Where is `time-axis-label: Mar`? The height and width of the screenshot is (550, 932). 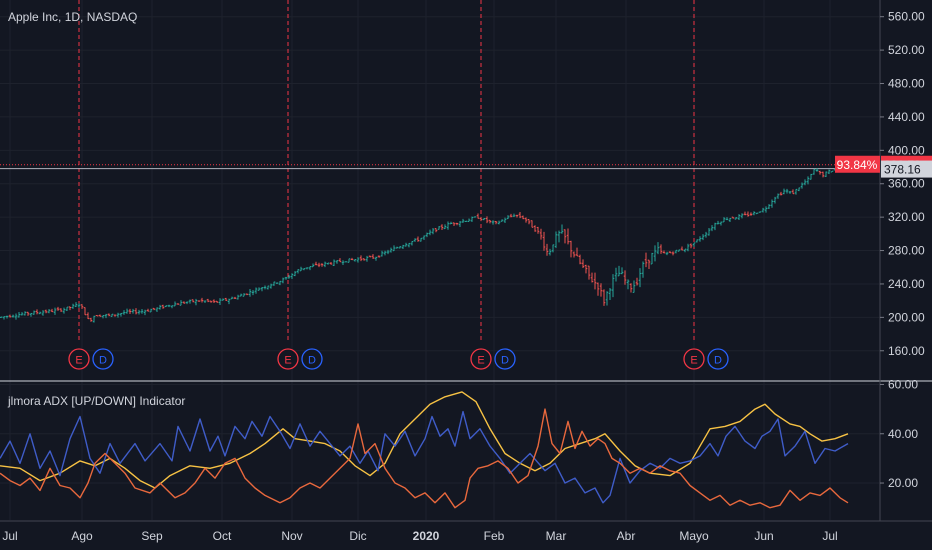 time-axis-label: Mar is located at coordinates (556, 536).